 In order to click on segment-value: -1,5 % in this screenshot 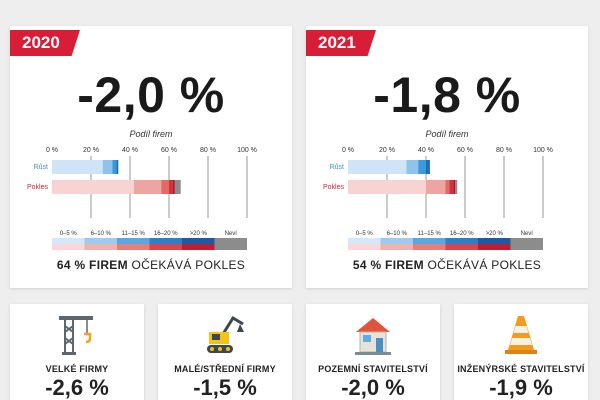, I will do `click(225, 387)`.